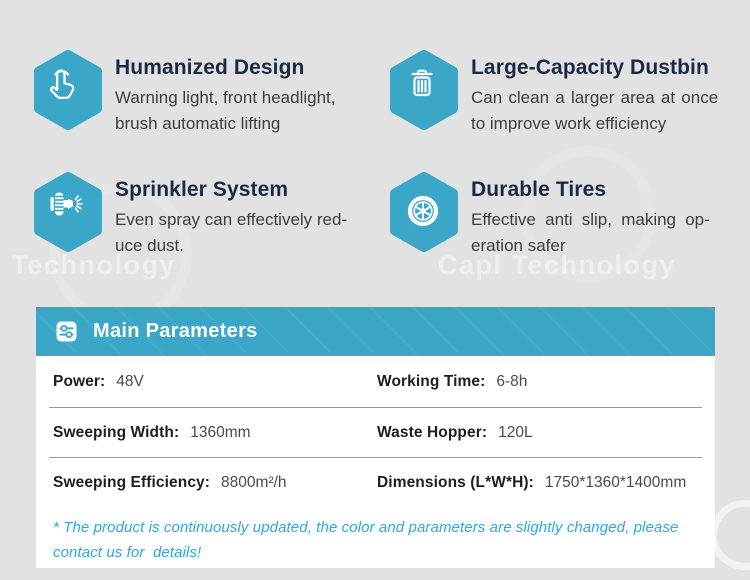 The image size is (750, 580). What do you see at coordinates (590, 67) in the screenshot?
I see `feature-title: Large-Capacity Dustbin` at bounding box center [590, 67].